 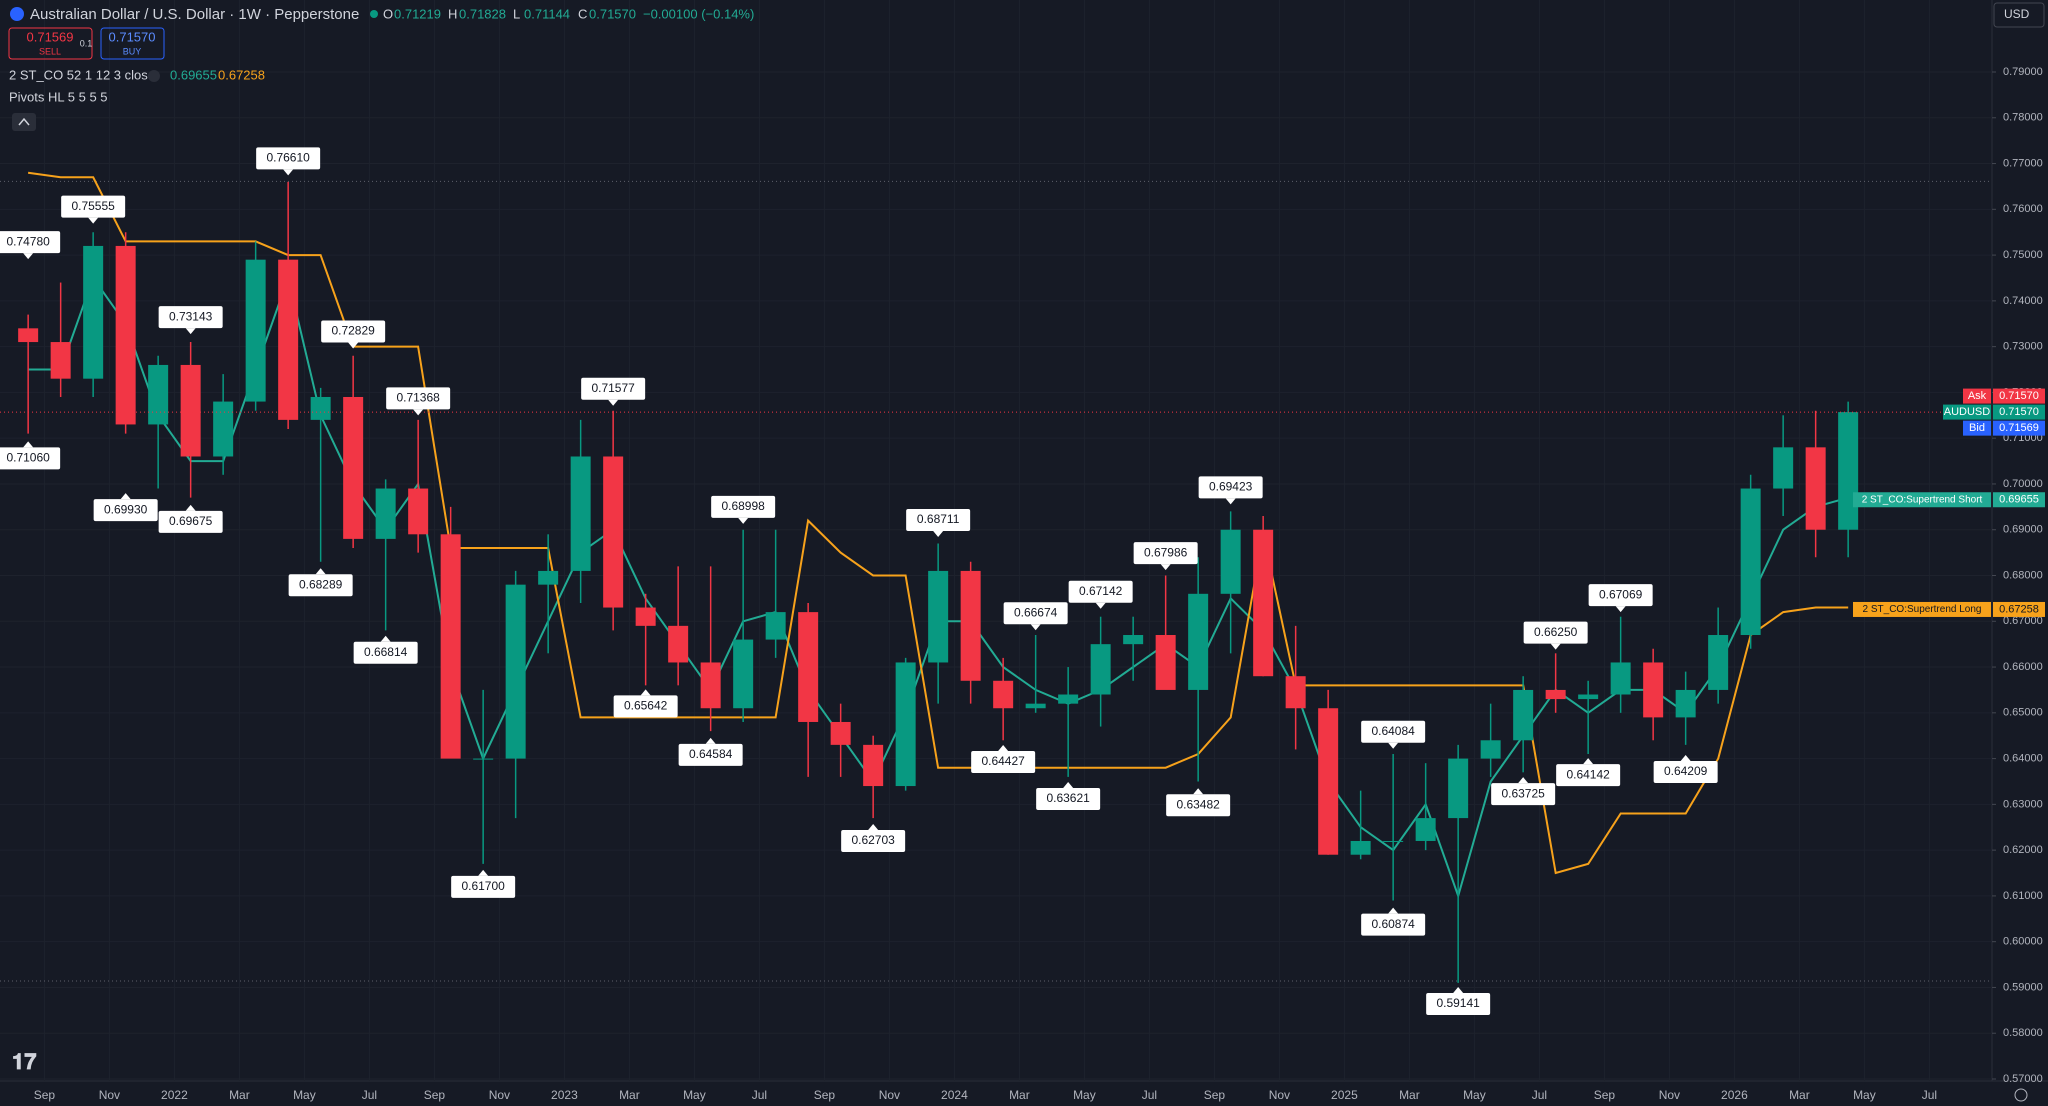 What do you see at coordinates (2019, 609) in the screenshot?
I see `series-tag-value: 0.67258` at bounding box center [2019, 609].